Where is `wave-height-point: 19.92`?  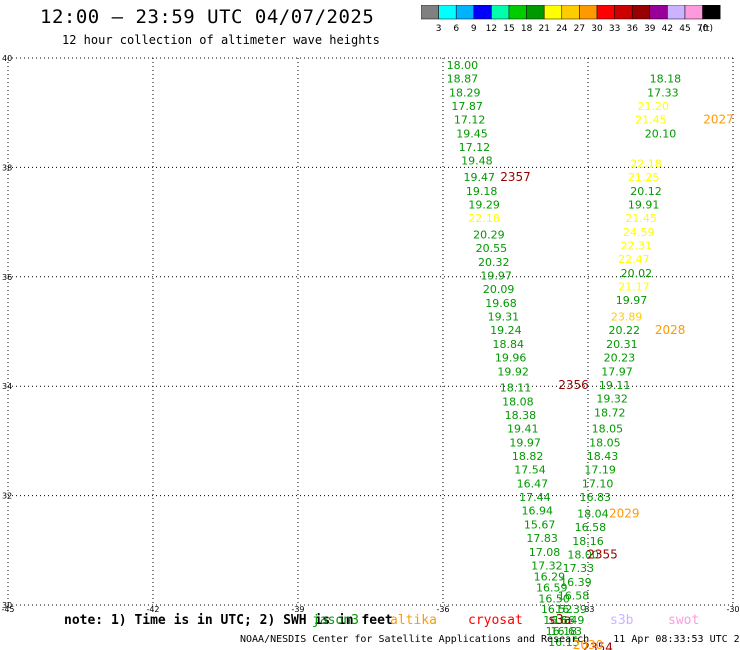 wave-height-point: 19.92 is located at coordinates (513, 371).